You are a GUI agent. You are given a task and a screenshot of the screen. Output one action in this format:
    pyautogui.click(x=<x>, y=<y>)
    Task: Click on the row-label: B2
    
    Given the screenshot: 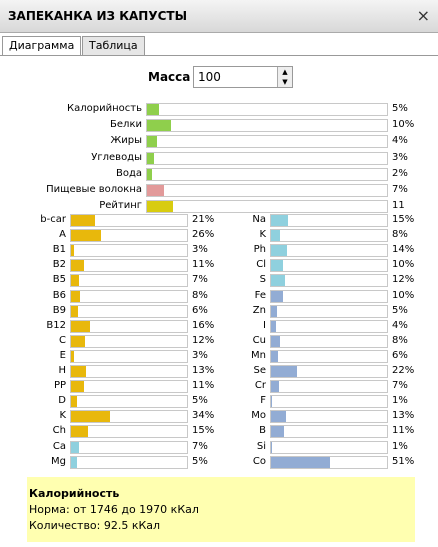 What is the action you would take?
    pyautogui.click(x=59, y=265)
    